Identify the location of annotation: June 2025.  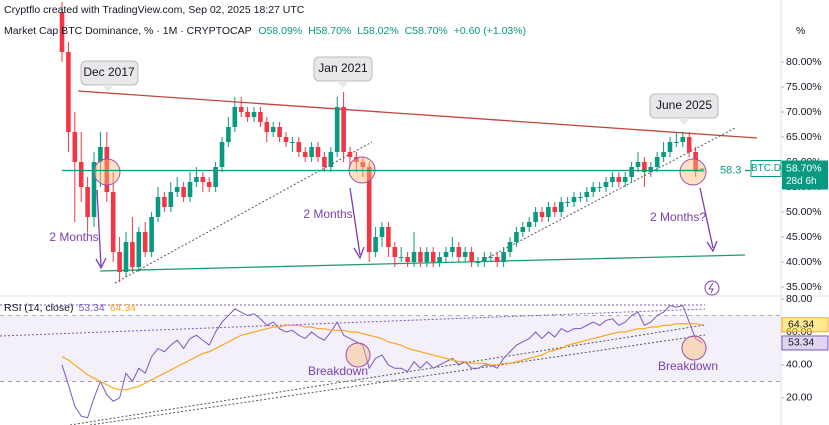
(684, 105).